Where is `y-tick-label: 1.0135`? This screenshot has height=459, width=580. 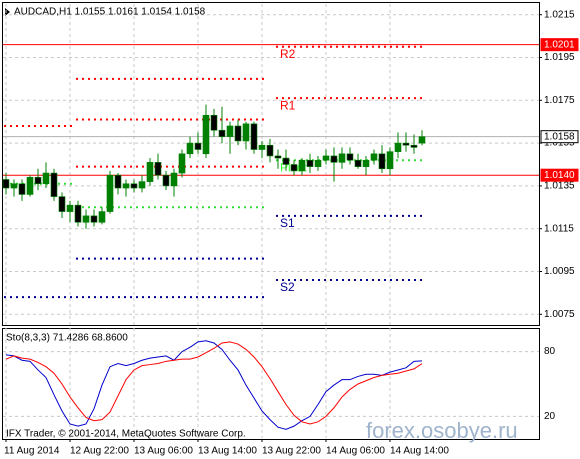
y-tick-label: 1.0135 is located at coordinates (559, 186).